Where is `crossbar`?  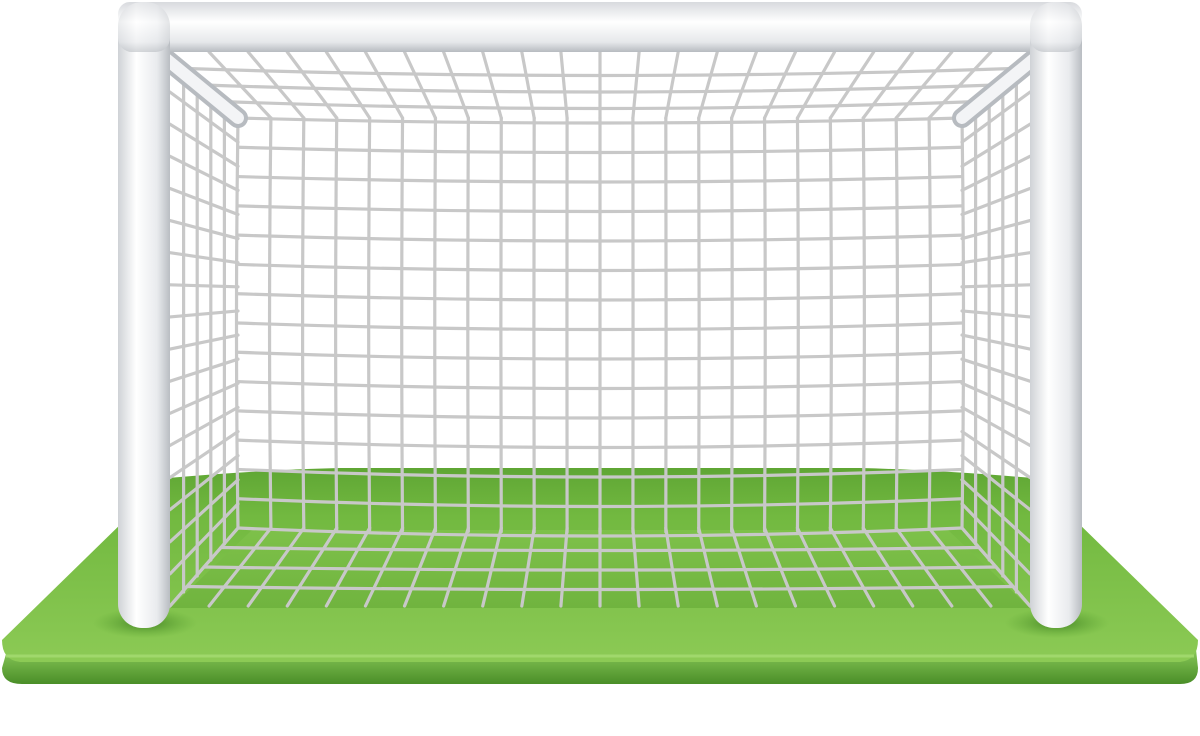 crossbar is located at coordinates (600, 27).